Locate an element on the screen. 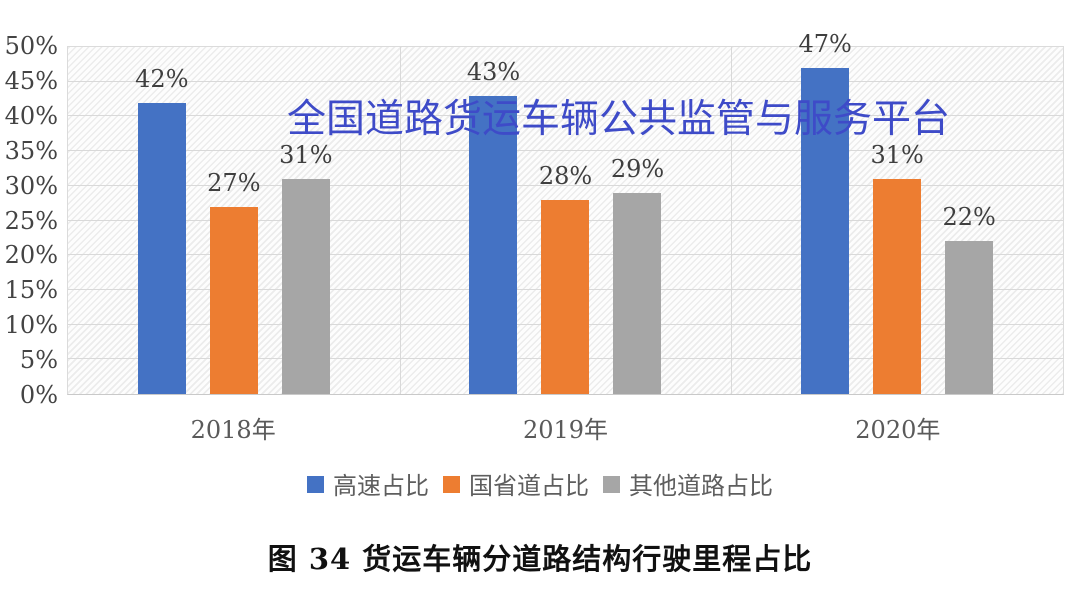 The width and height of the screenshot is (1080, 596). y-tick-label: 45% is located at coordinates (31, 80).